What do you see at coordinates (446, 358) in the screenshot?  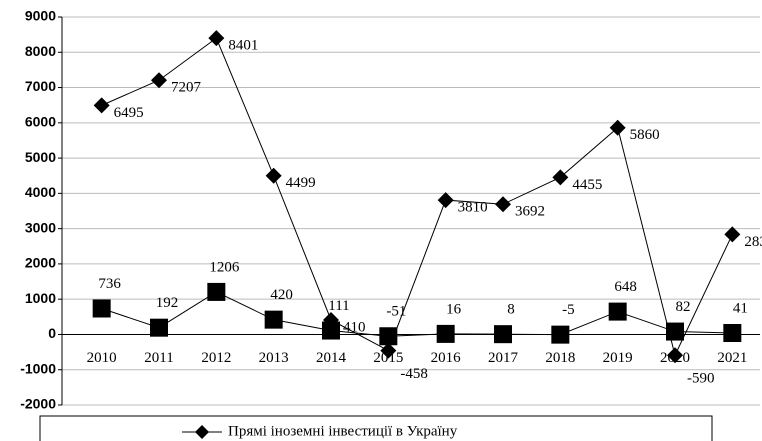 I see `x-tick-label: 2016` at bounding box center [446, 358].